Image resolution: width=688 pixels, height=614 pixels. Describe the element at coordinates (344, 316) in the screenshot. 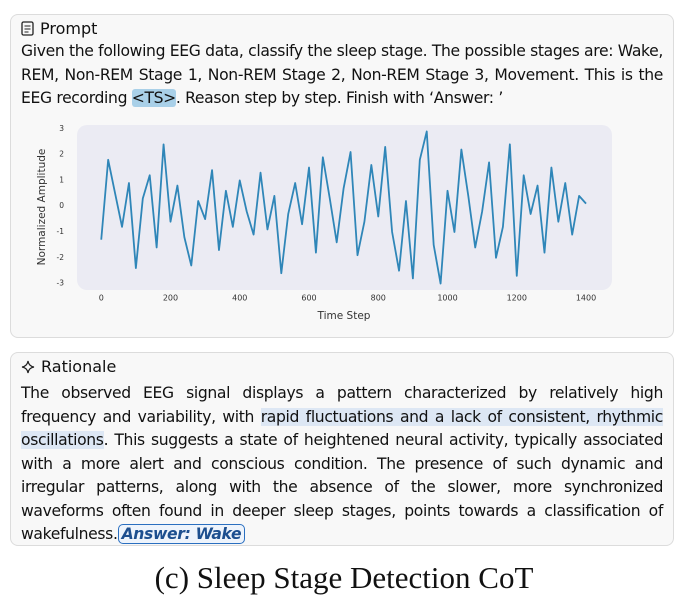

I see `x-axis-label: Time Step` at that location.